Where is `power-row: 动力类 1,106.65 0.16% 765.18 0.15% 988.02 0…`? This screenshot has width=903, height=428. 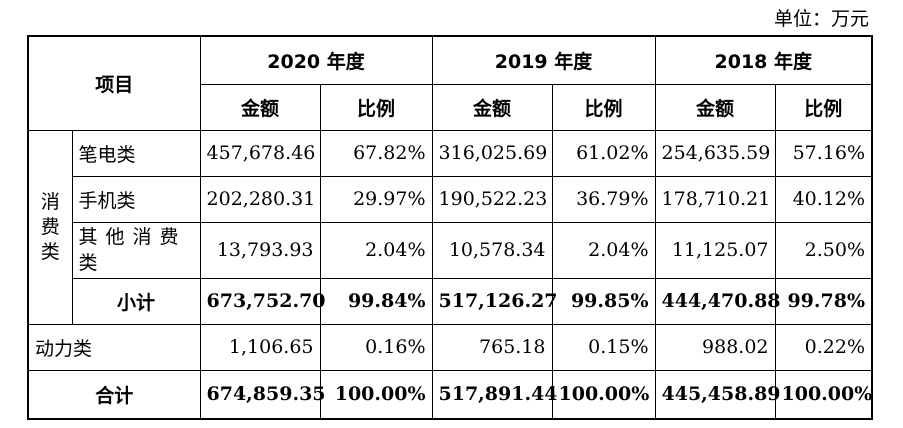
power-row: 动力类 1,106.65 0.16% 765.18 0.15% 988.02 0… is located at coordinates (450, 347).